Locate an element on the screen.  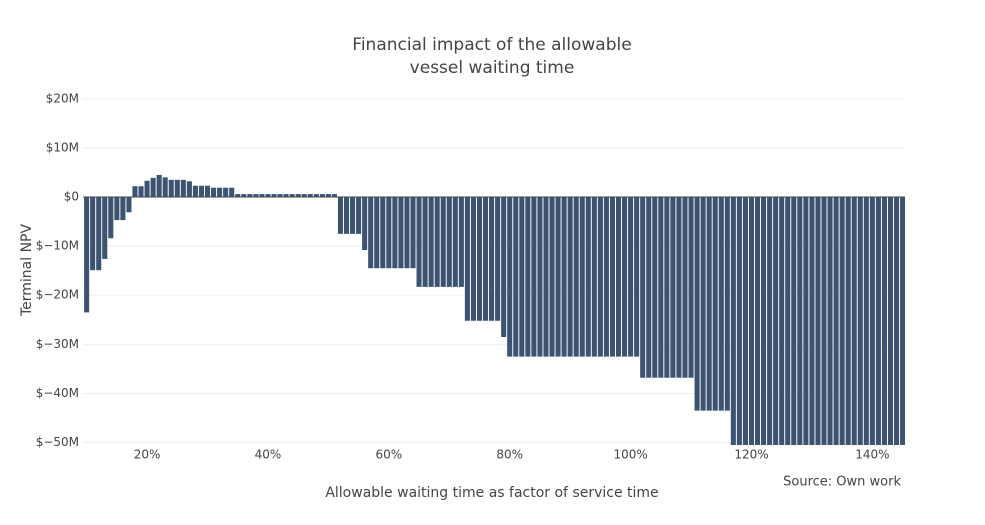
y-tick-label: $−20M is located at coordinates (57, 295).